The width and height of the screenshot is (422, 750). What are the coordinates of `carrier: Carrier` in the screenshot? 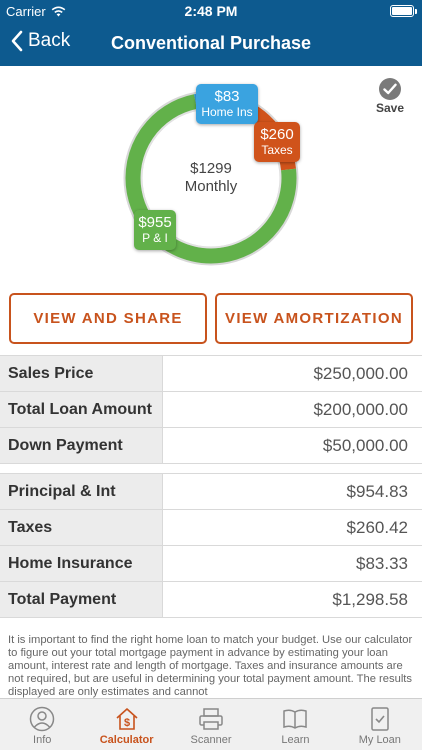 It's located at (36, 11).